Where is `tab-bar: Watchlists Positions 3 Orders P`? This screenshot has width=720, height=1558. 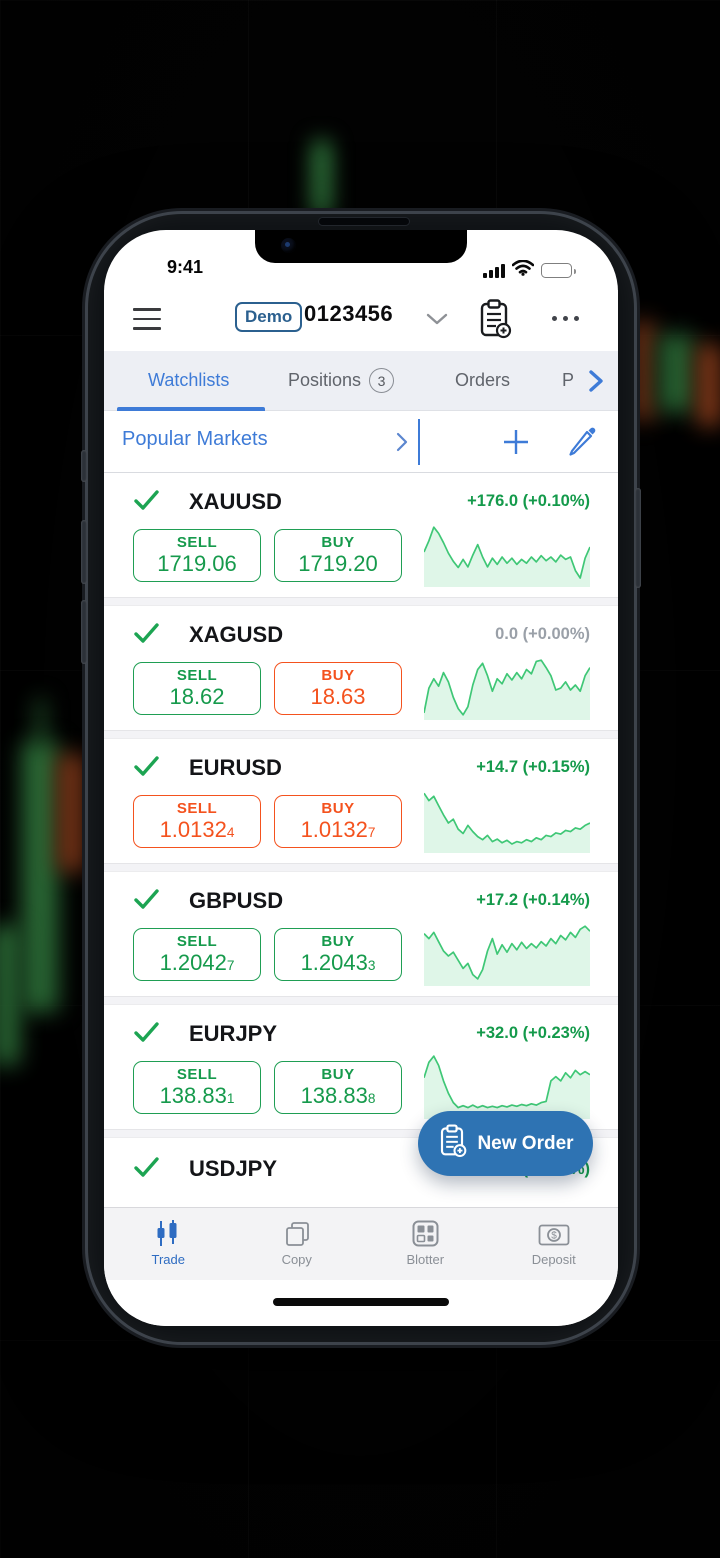
tab-bar: Watchlists Positions 3 Orders P is located at coordinates (361, 381).